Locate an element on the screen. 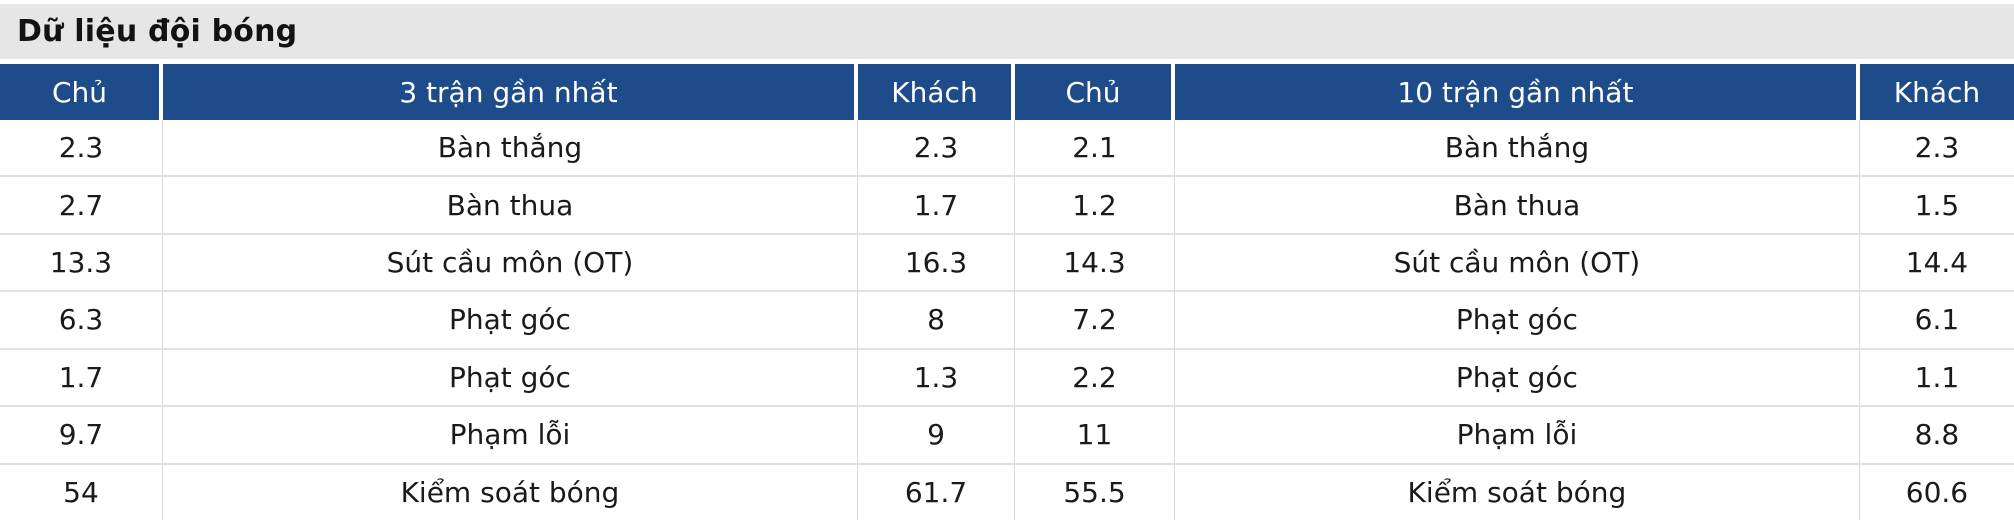 Image resolution: width=2014 pixels, height=524 pixels. cell-home-value-last10: 2.1 is located at coordinates (1095, 148).